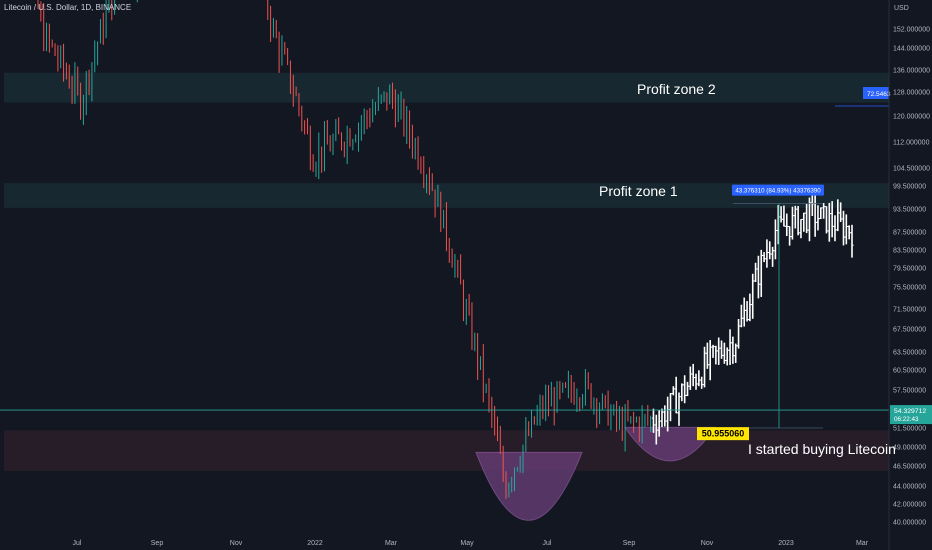  Describe the element at coordinates (901, 8) in the screenshot. I see `price-axis-unit: USD` at that location.